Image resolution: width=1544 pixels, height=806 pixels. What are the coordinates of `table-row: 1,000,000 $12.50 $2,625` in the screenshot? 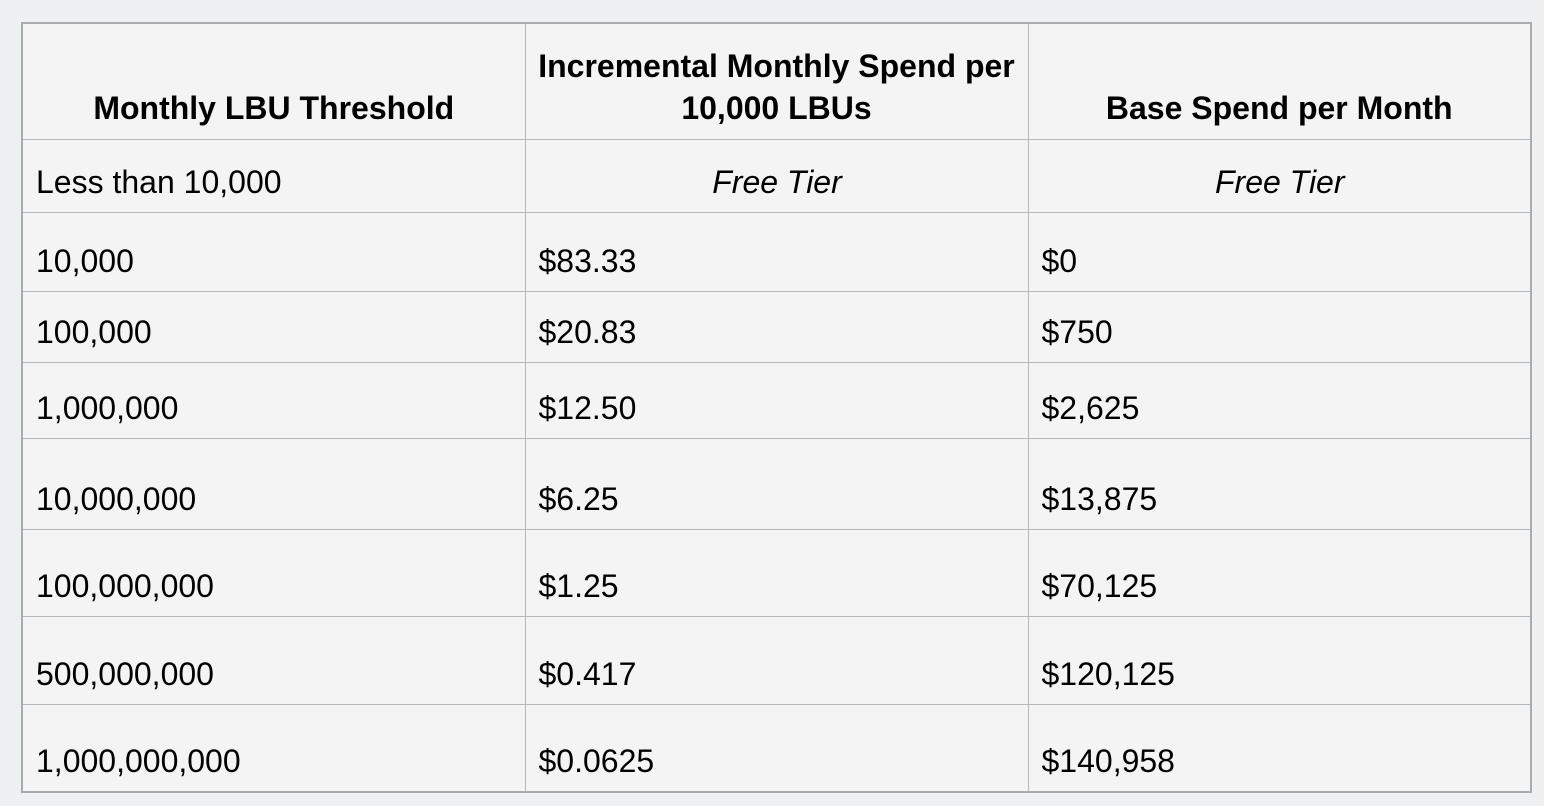 It's located at (776, 400).